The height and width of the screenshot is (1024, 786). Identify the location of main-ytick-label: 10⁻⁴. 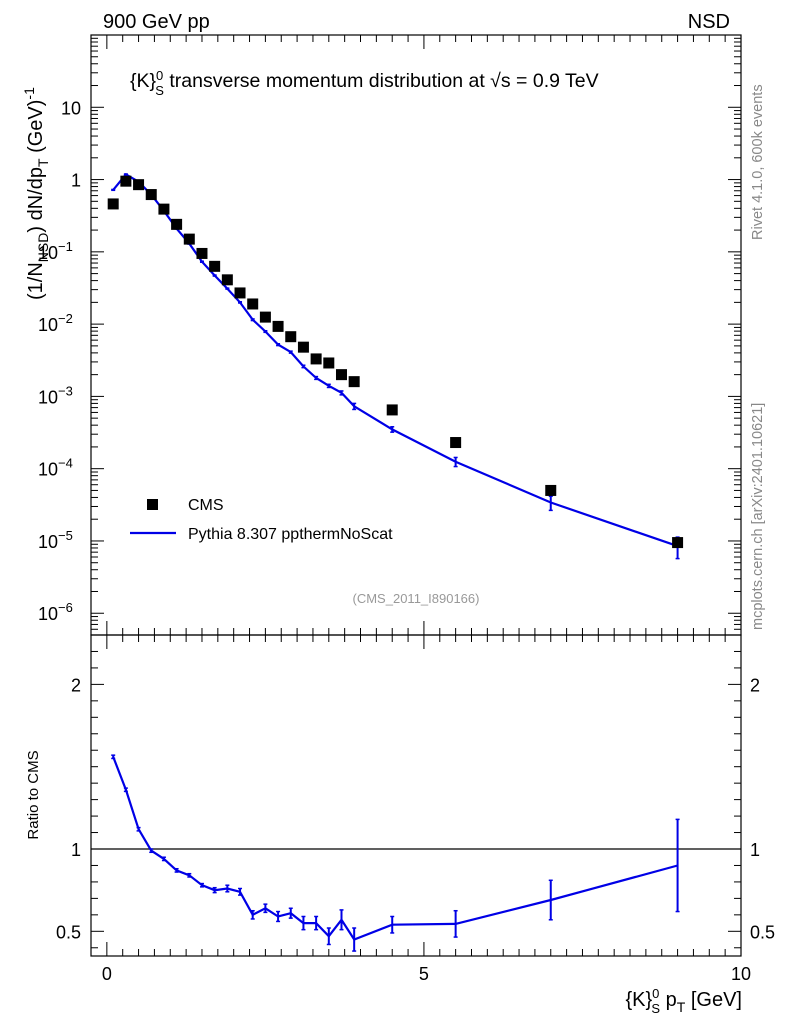
(55, 468).